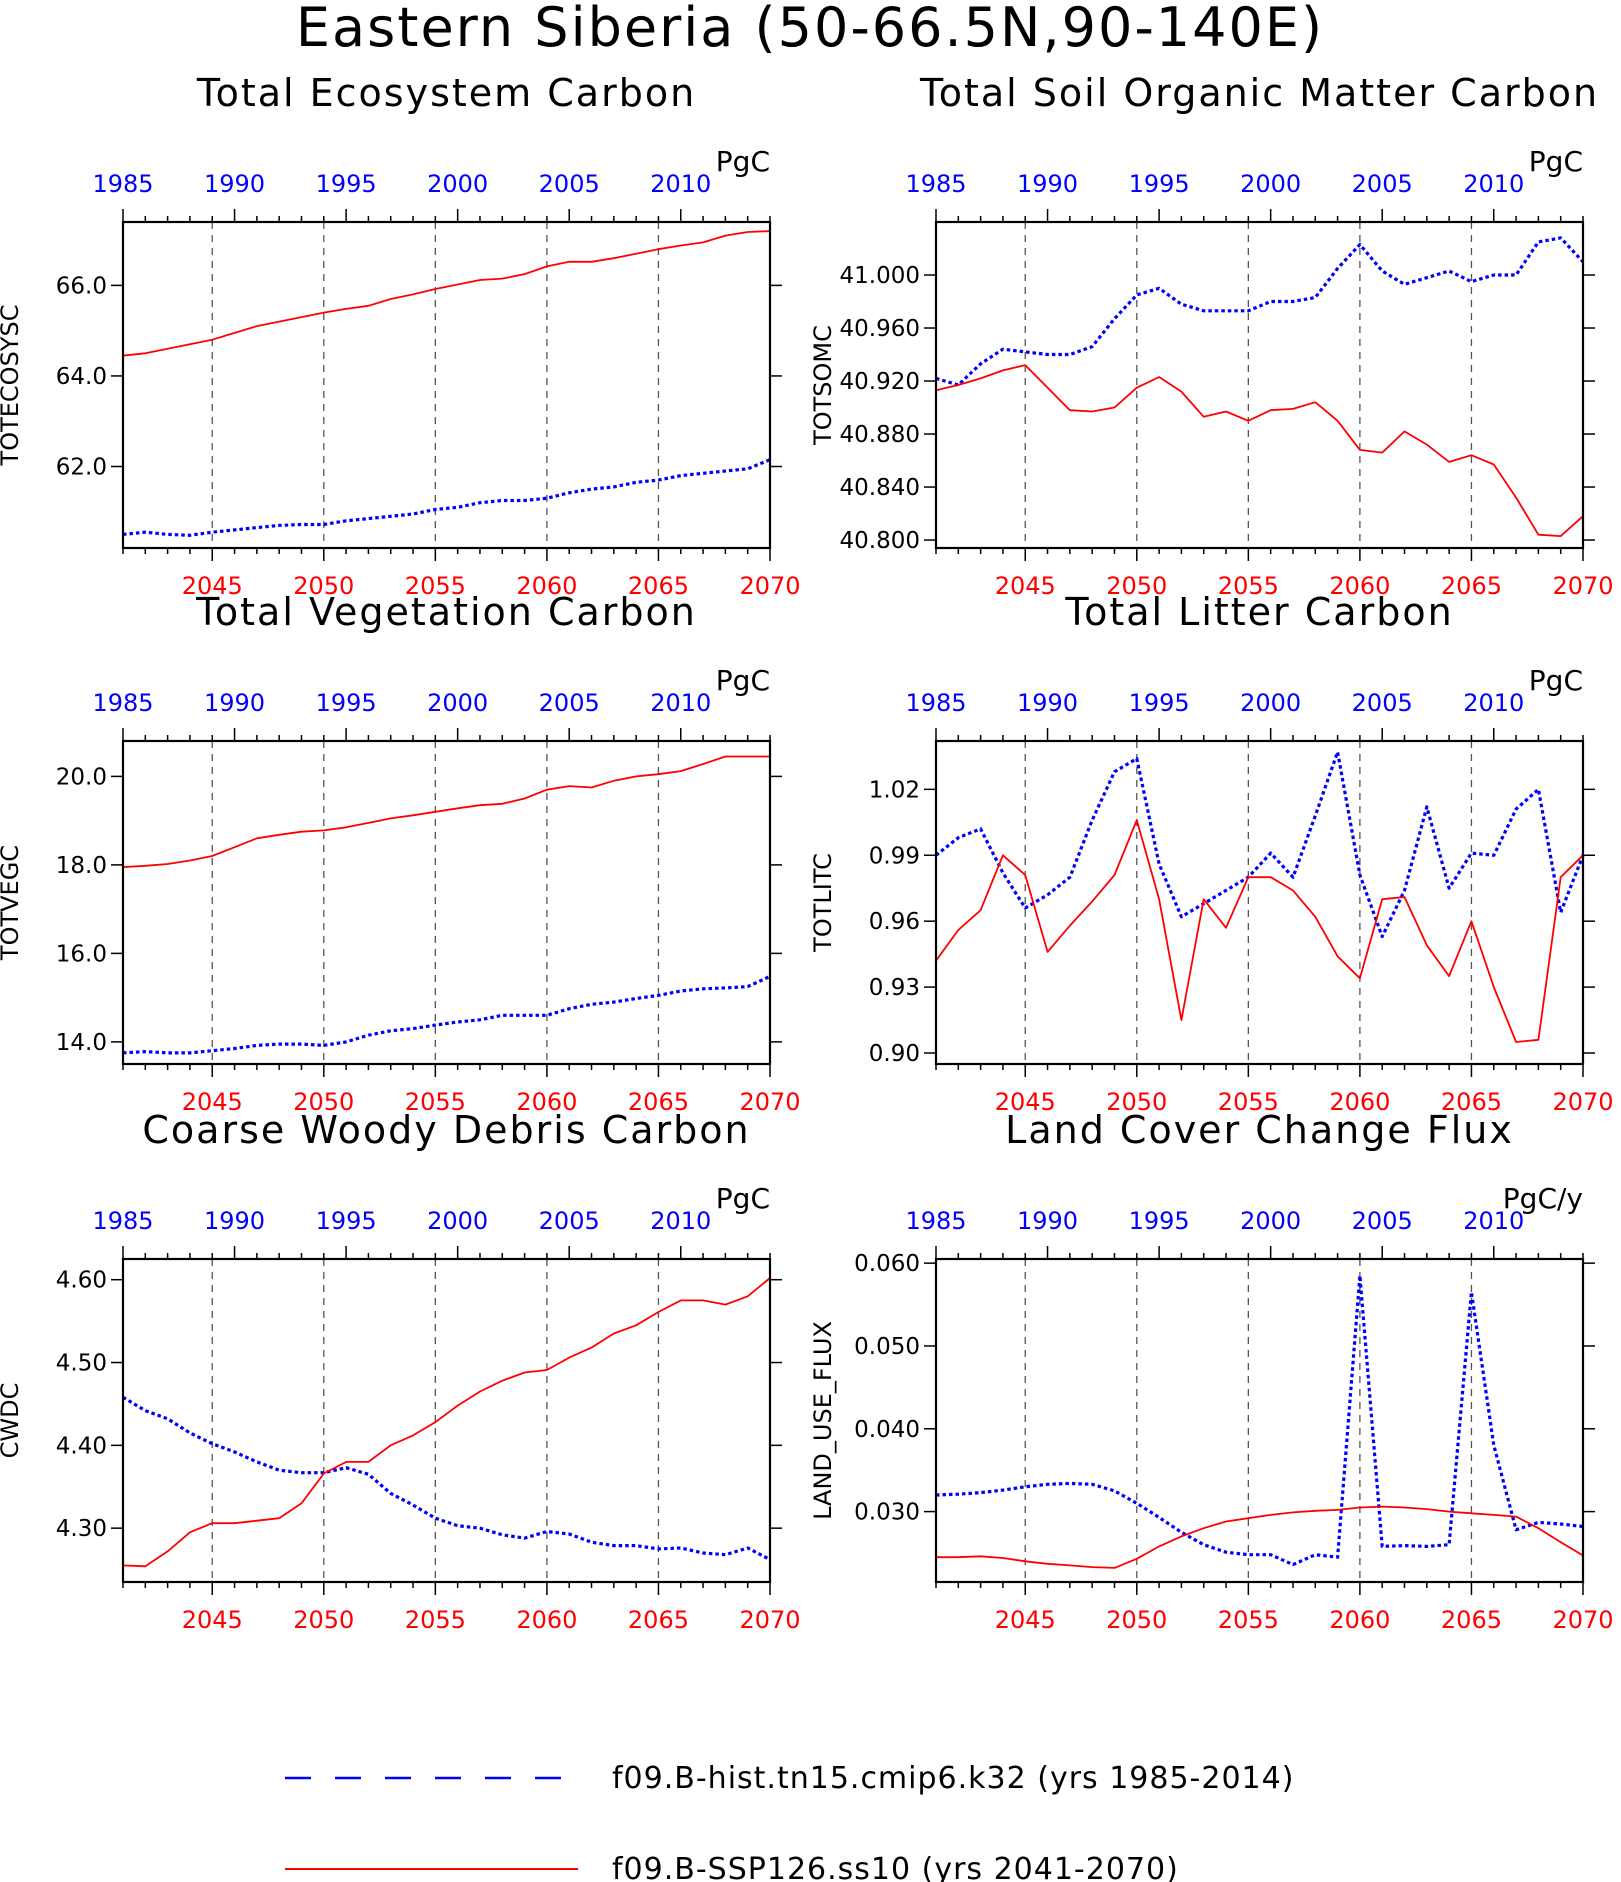 Image resolution: width=1621 pixels, height=1882 pixels. I want to click on y-tick-label: 0.99, so click(894, 856).